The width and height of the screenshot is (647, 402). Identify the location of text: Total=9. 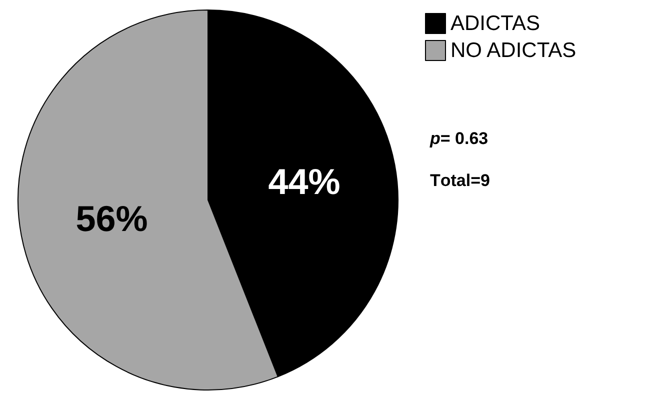
(460, 180).